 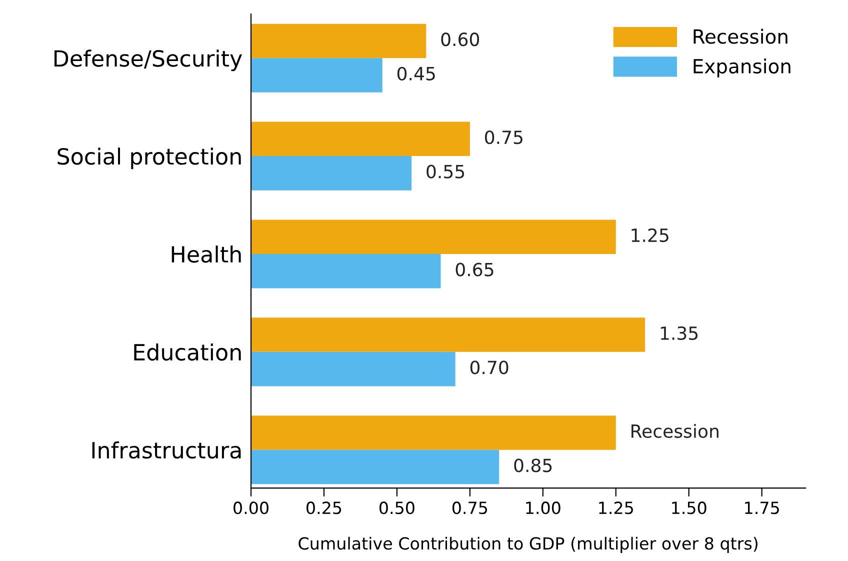 What do you see at coordinates (206, 254) in the screenshot?
I see `y-tick-label: Health` at bounding box center [206, 254].